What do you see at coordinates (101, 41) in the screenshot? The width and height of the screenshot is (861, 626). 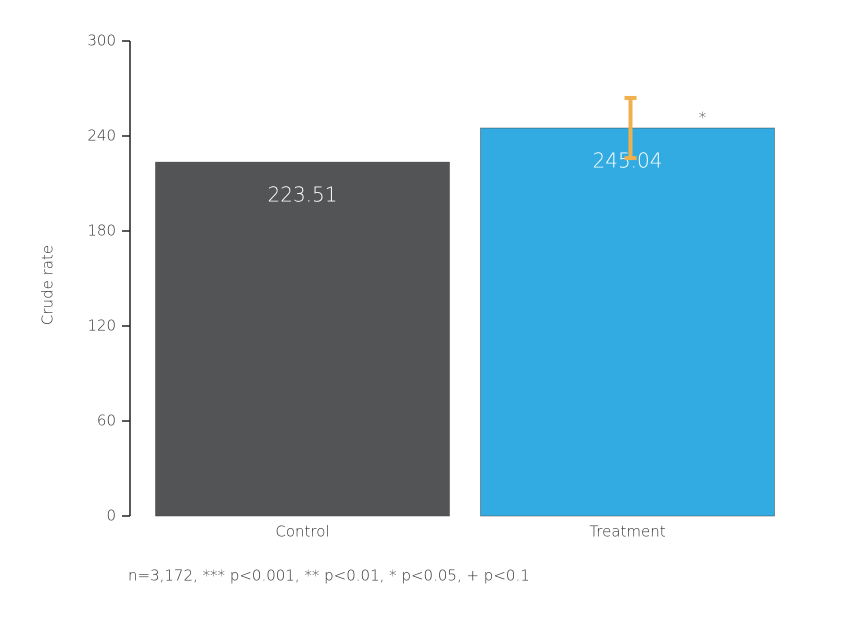 I see `y-tick-label: 300` at bounding box center [101, 41].